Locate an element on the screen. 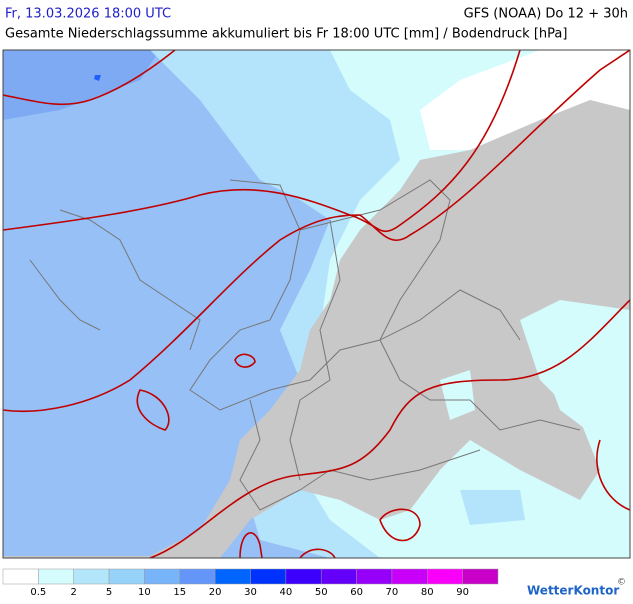 This screenshot has height=604, width=633. legend-label: 90 is located at coordinates (462, 592).